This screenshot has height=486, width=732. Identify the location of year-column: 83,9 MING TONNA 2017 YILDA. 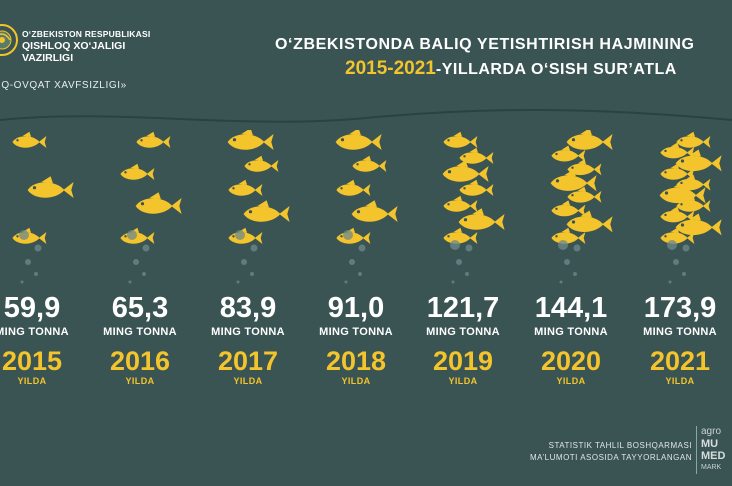
(248, 339).